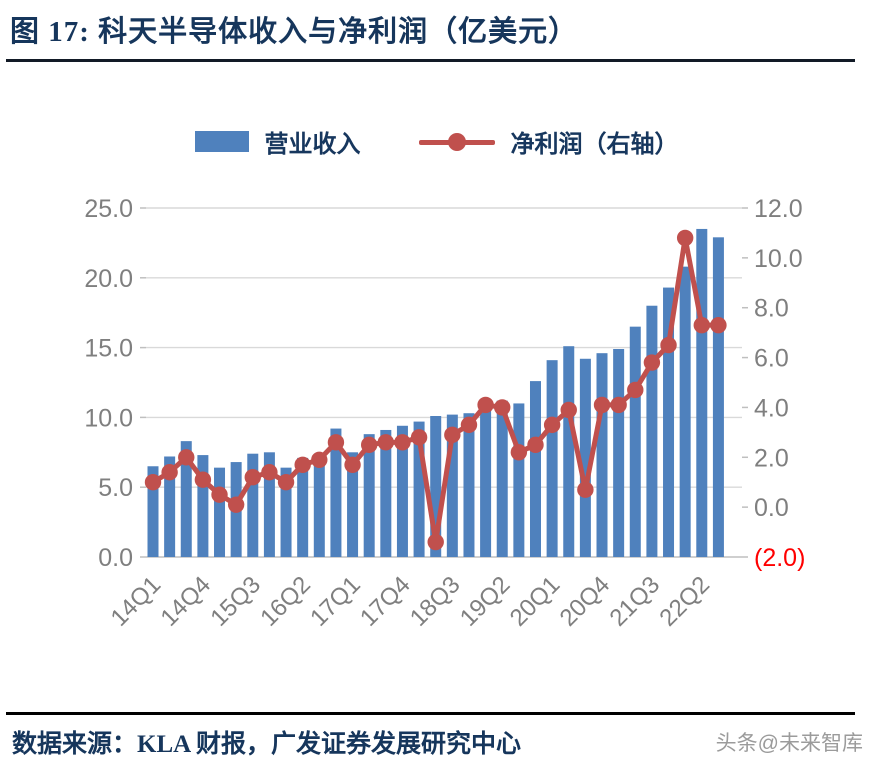 The width and height of the screenshot is (873, 775). What do you see at coordinates (771, 359) in the screenshot?
I see `right-axis-tick-label: 6.0` at bounding box center [771, 359].